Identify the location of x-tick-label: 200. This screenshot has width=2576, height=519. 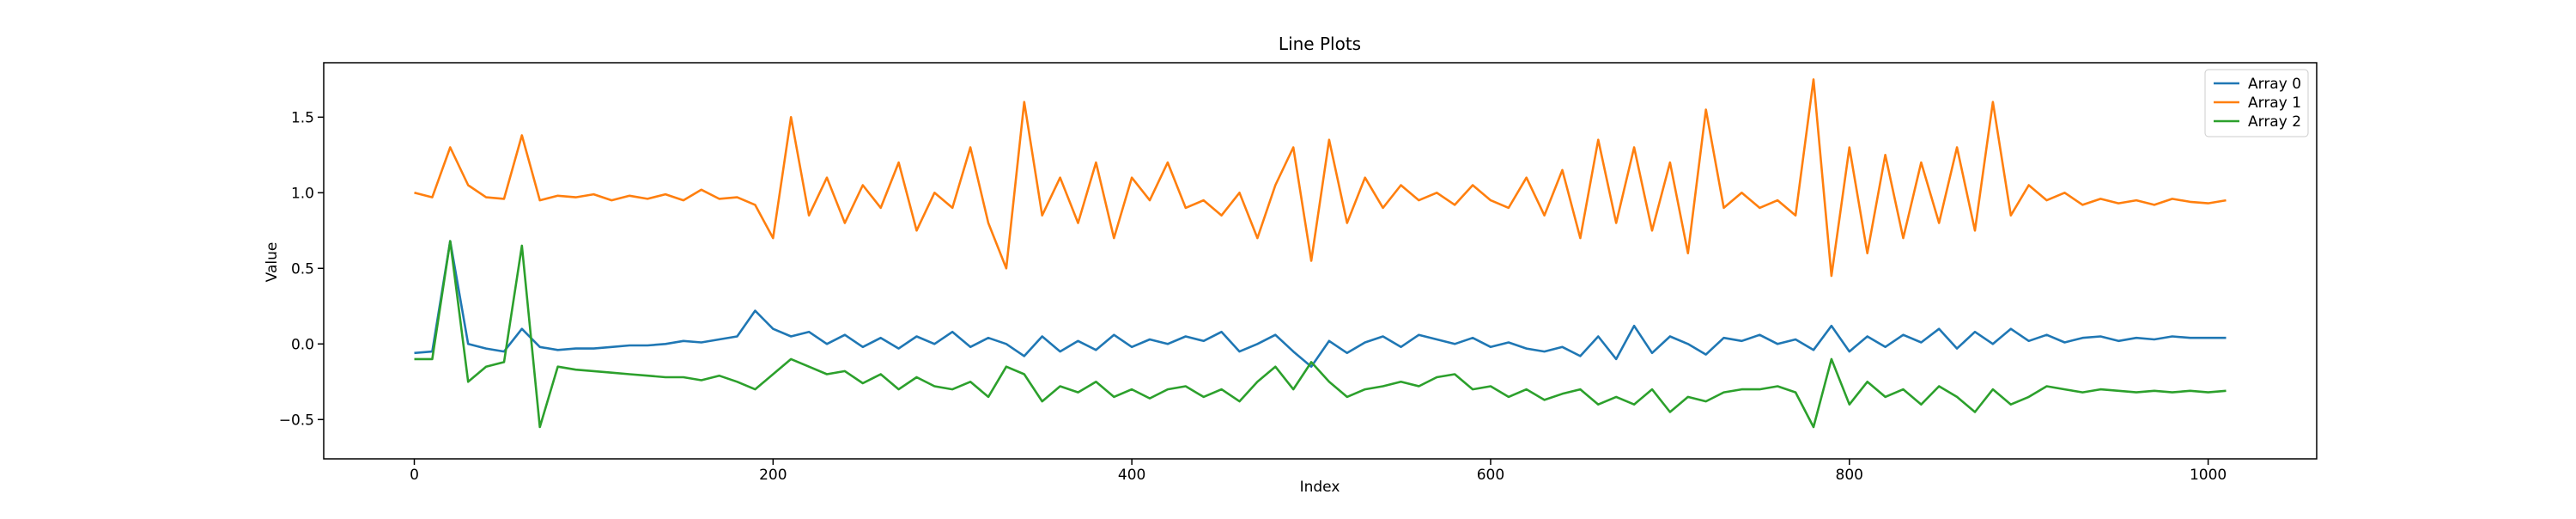
(773, 475).